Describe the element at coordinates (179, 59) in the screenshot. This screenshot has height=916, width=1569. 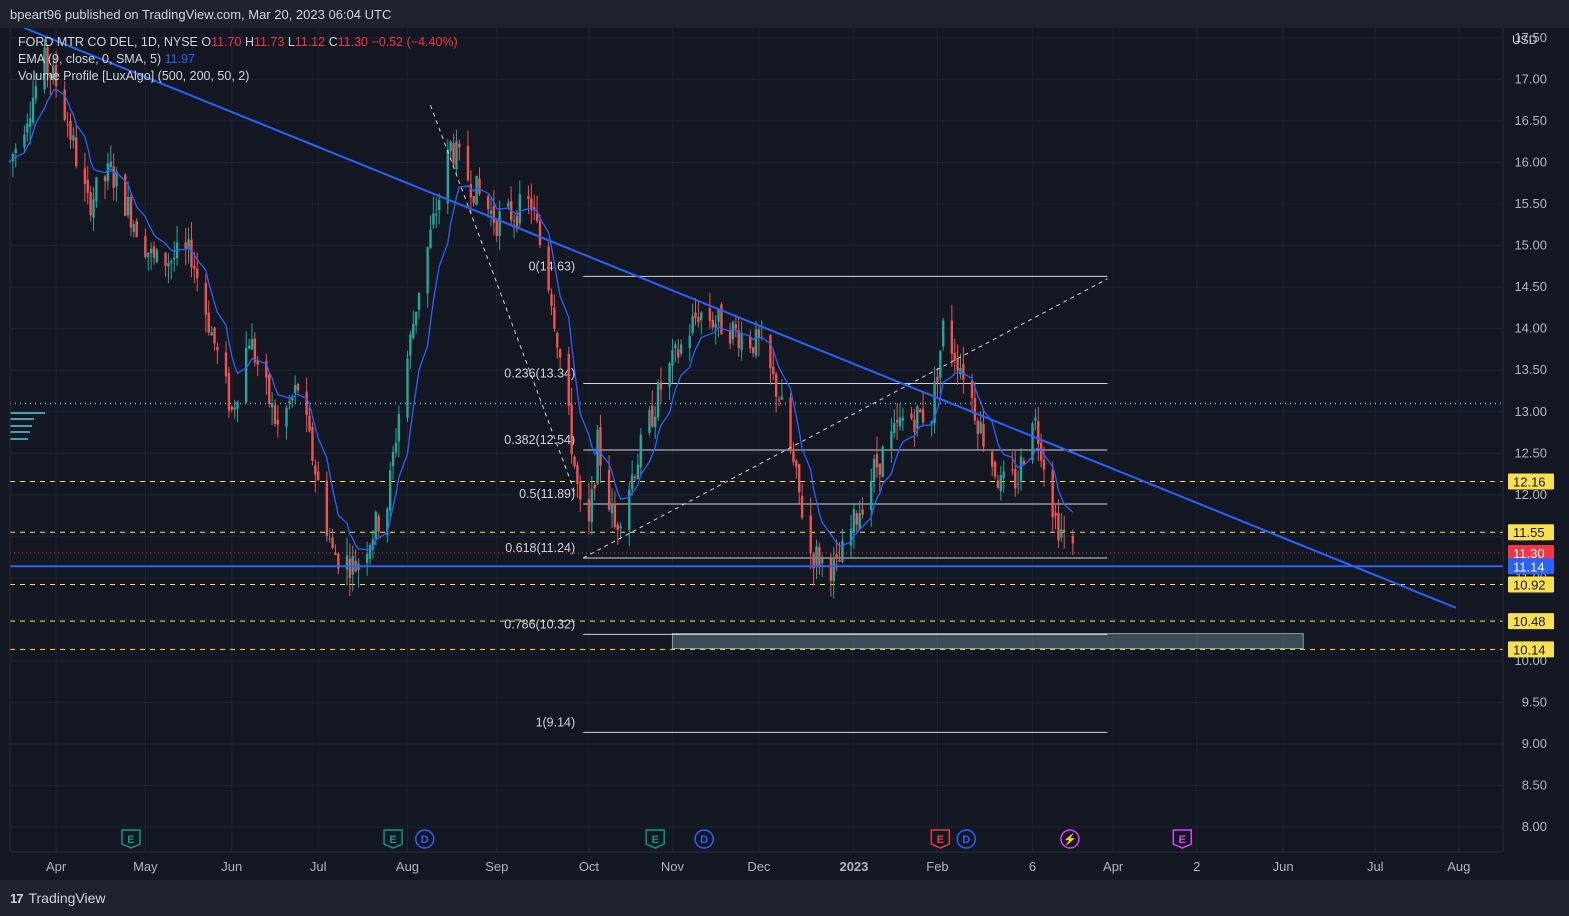
I see `ema-value: 11.97` at that location.